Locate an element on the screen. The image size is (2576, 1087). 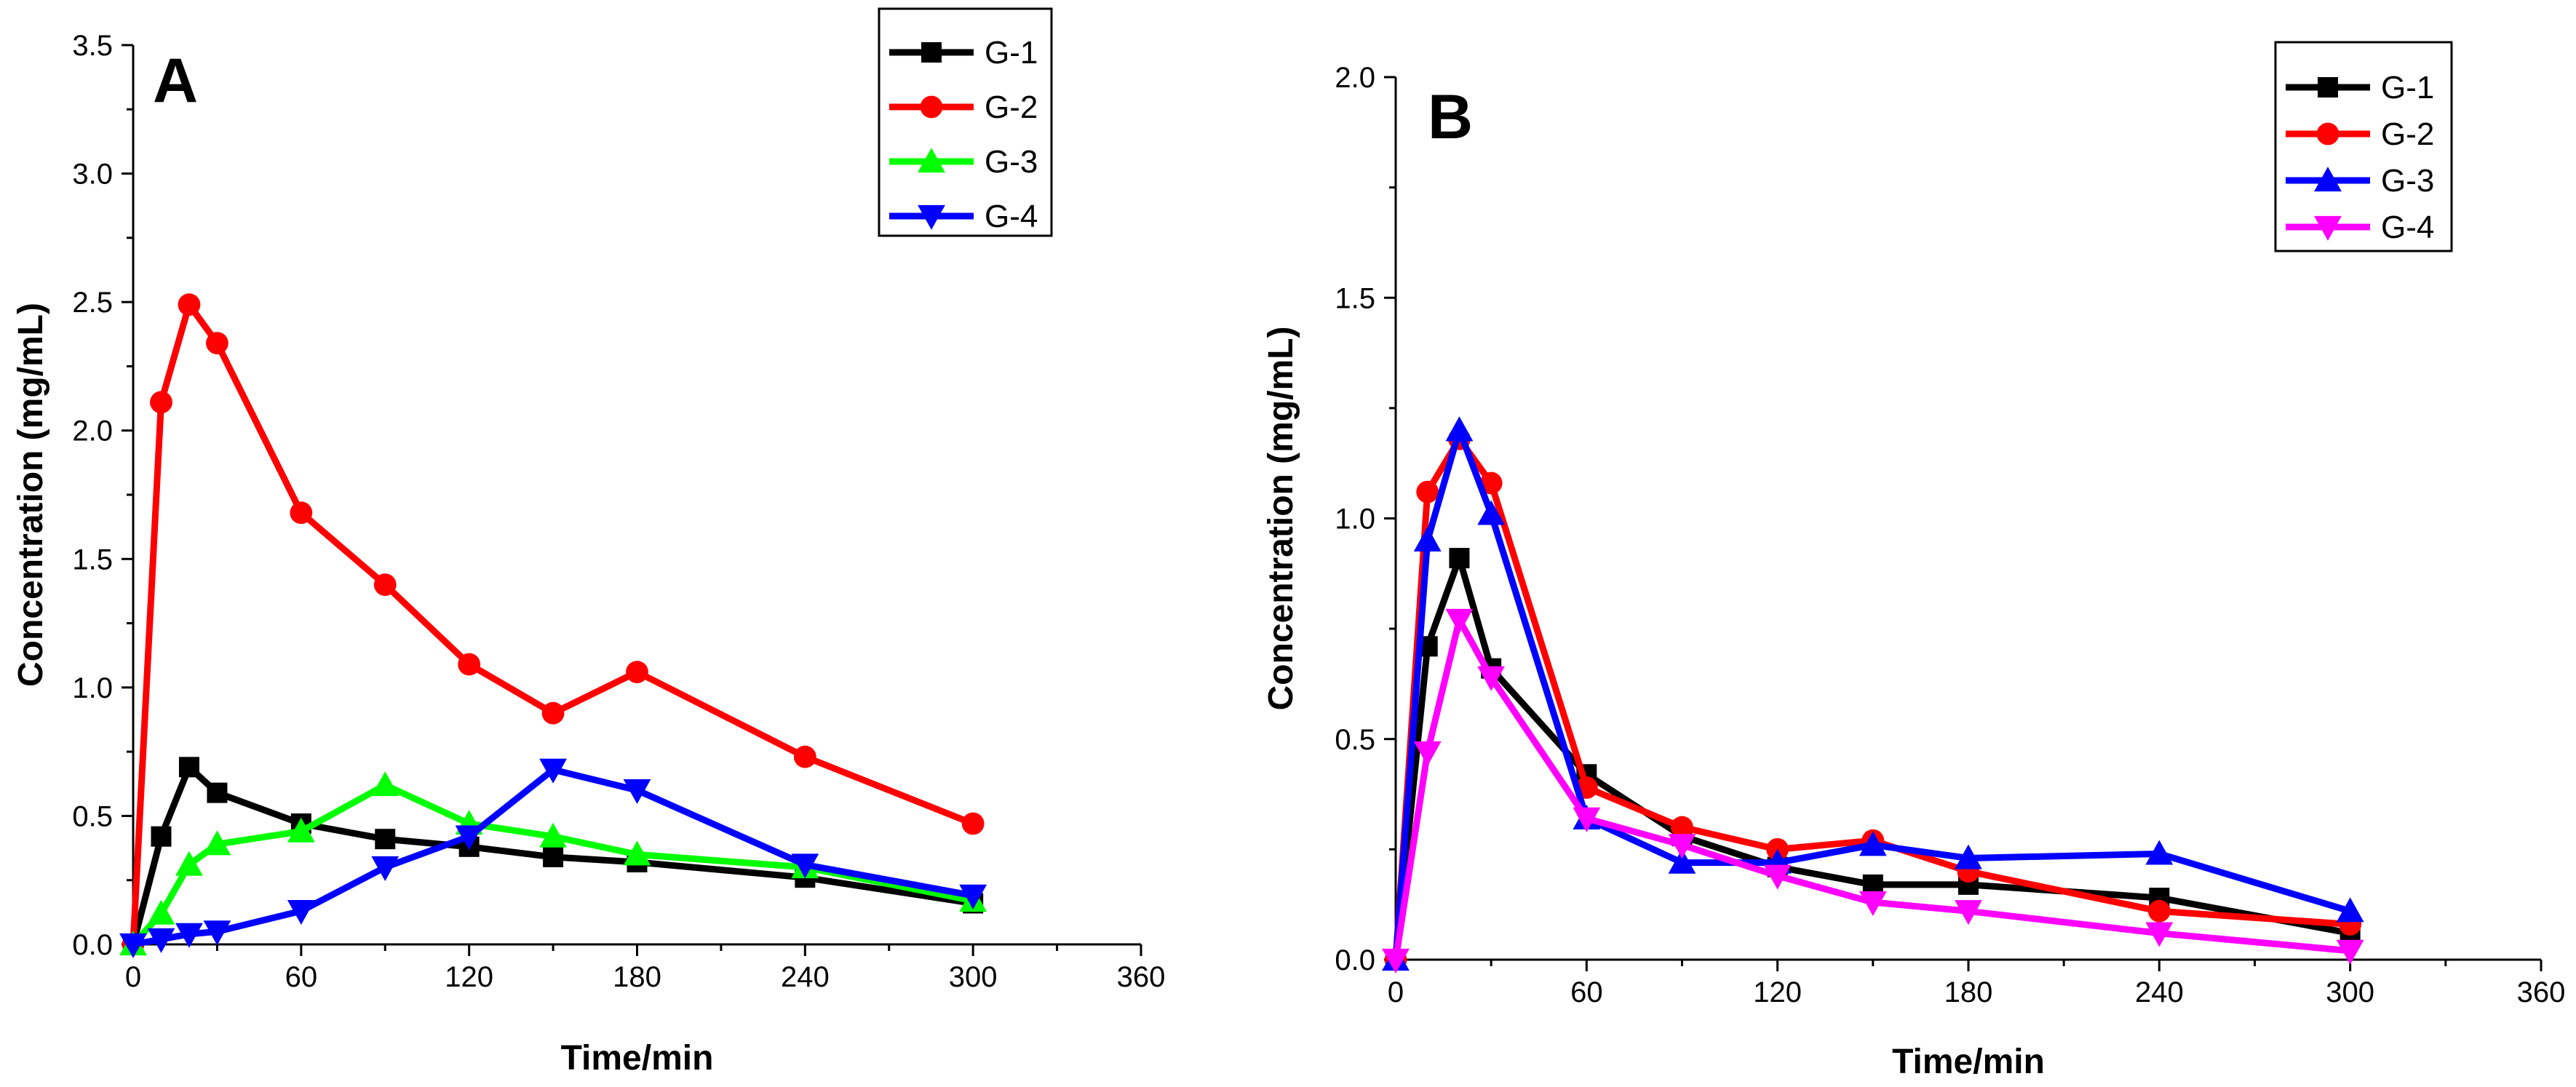
y-tick-label: 3.0 is located at coordinates (92, 175).